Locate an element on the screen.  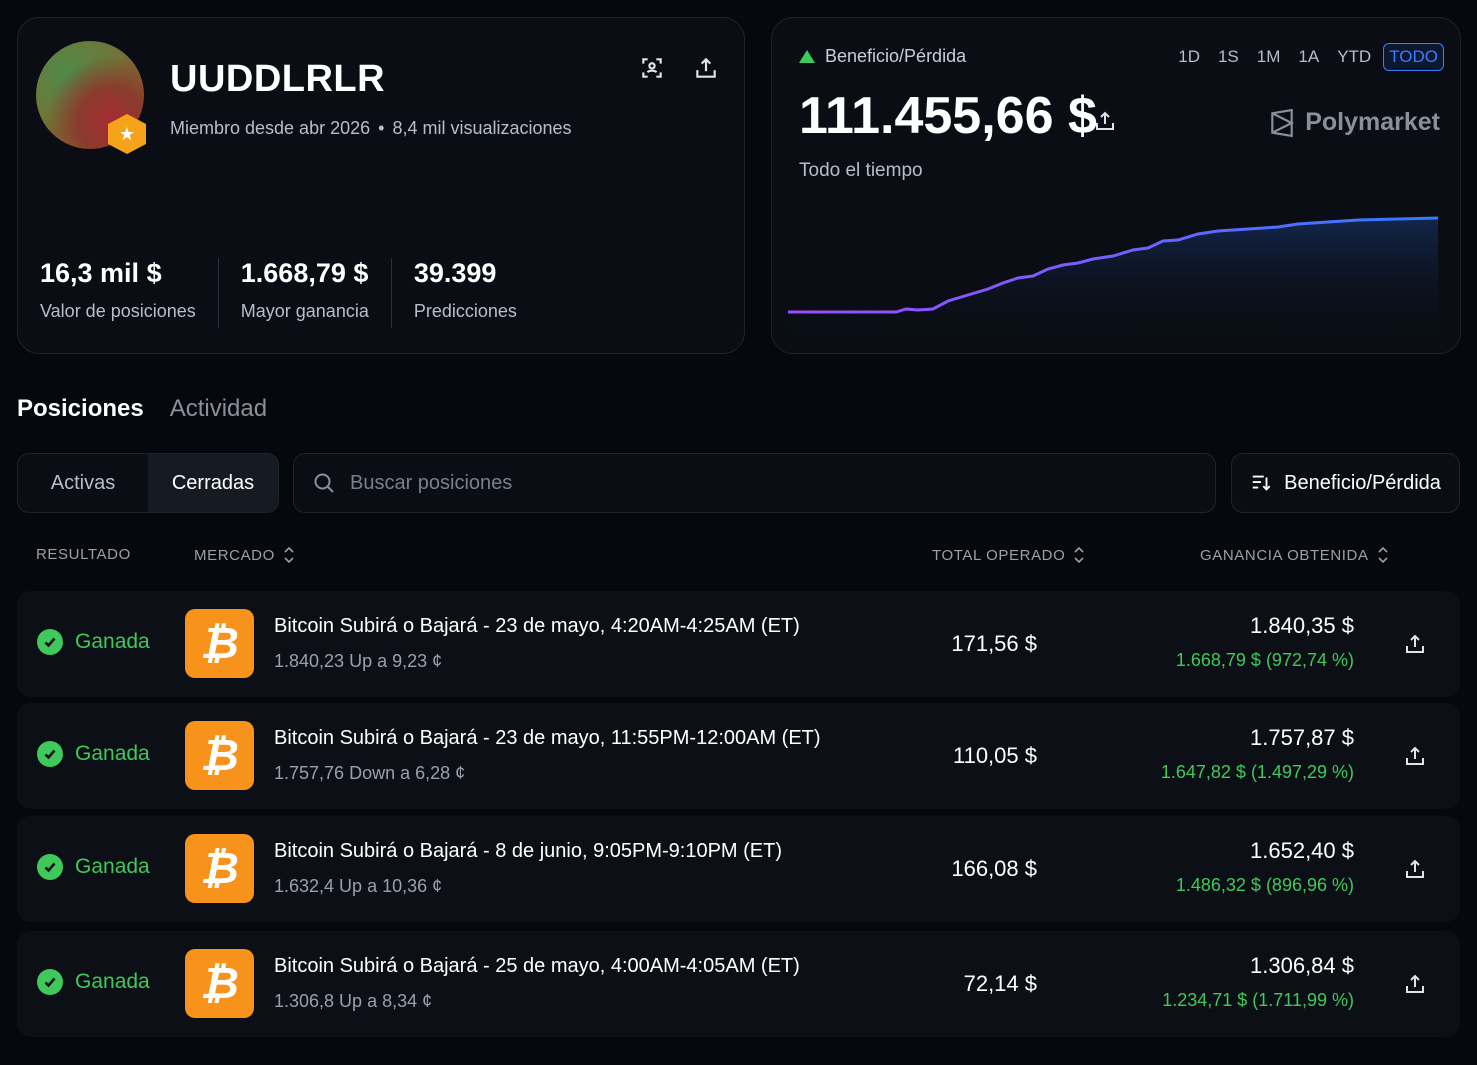
views-count: 8,4 mil visualizaciones is located at coordinates (482, 128).